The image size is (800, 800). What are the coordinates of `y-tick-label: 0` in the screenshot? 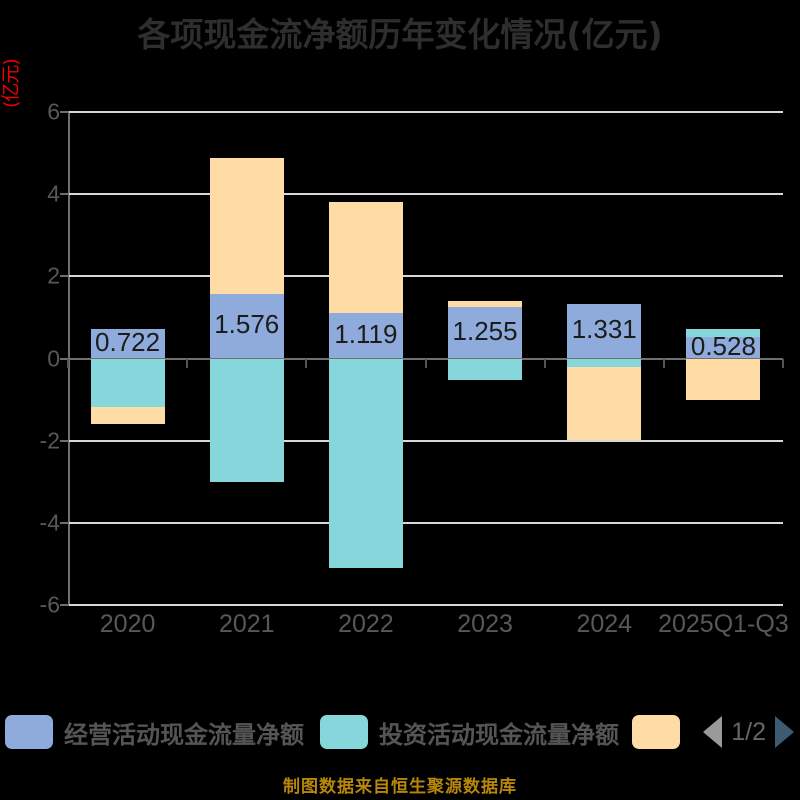 It's located at (53, 358).